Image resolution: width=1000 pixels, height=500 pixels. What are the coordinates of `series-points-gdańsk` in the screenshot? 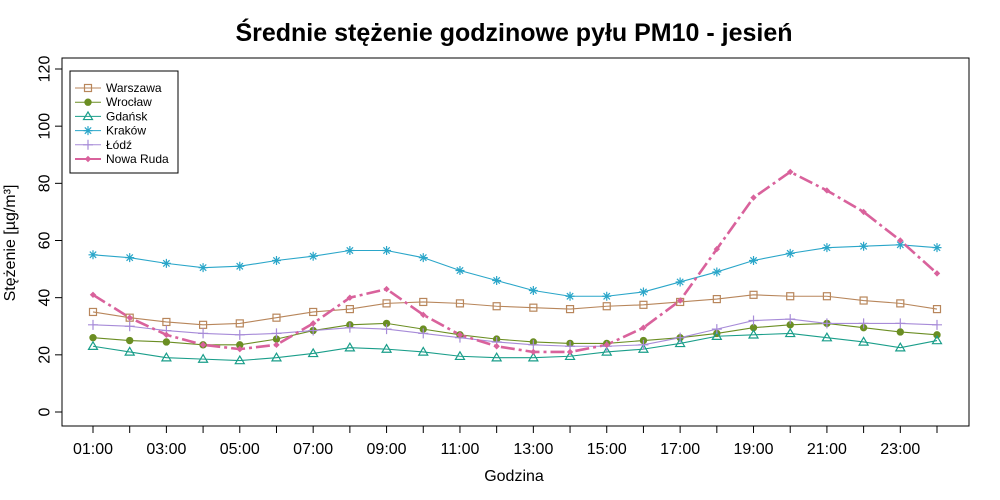 It's located at (515, 346).